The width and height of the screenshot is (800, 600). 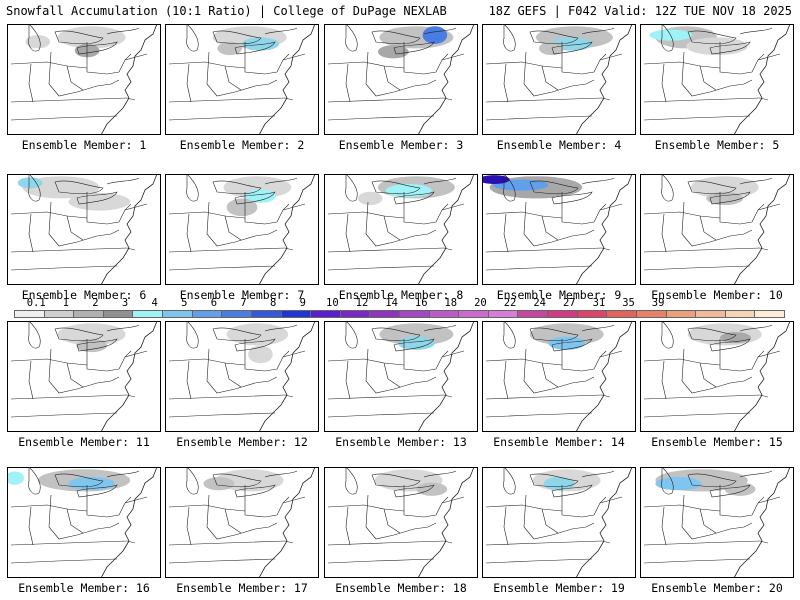 What do you see at coordinates (510, 303) in the screenshot?
I see `colorbar-tick-label: 22` at bounding box center [510, 303].